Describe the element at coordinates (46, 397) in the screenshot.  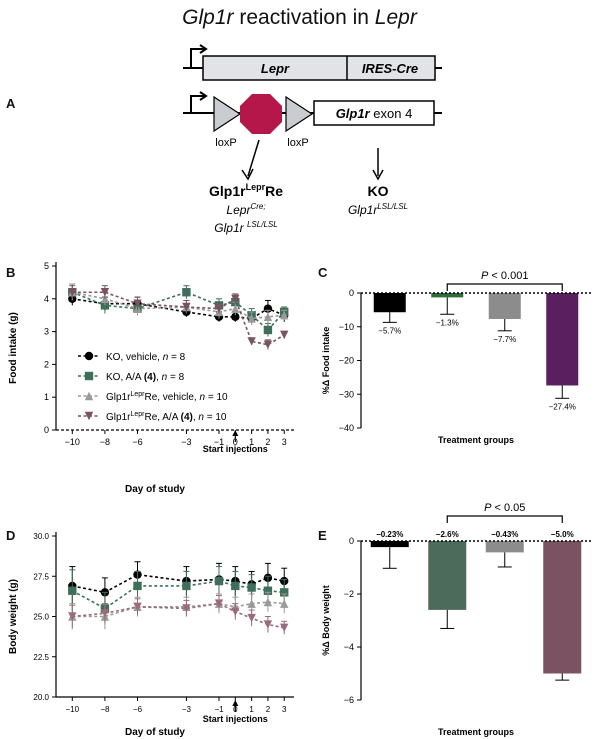
I see `y-tick-label: 1` at that location.